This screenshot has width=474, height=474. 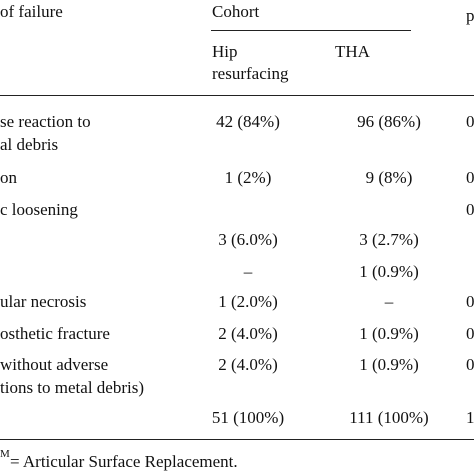 What do you see at coordinates (31, 11) in the screenshot?
I see `column-header: of failure` at bounding box center [31, 11].